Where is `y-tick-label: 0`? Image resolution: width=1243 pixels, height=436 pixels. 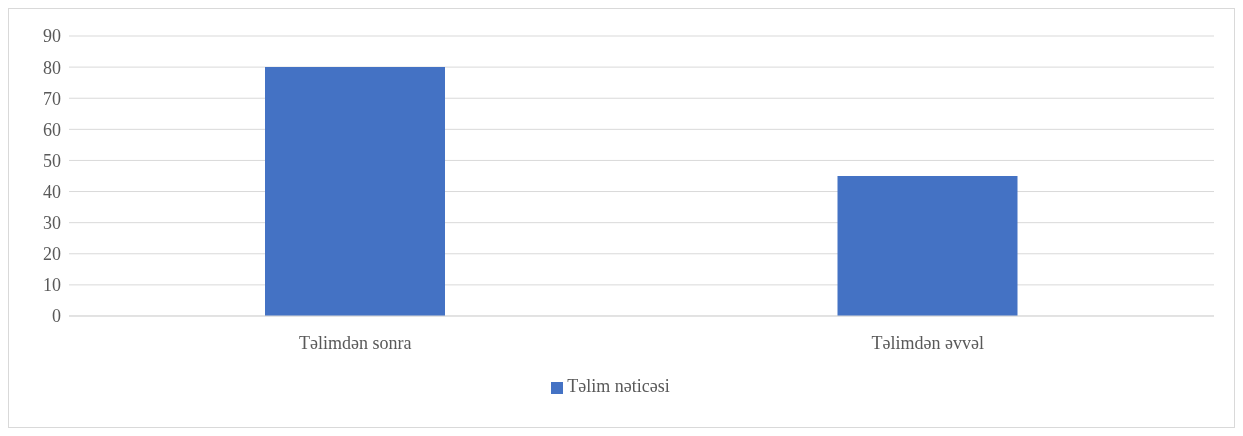 y-tick-label: 0 is located at coordinates (56, 316).